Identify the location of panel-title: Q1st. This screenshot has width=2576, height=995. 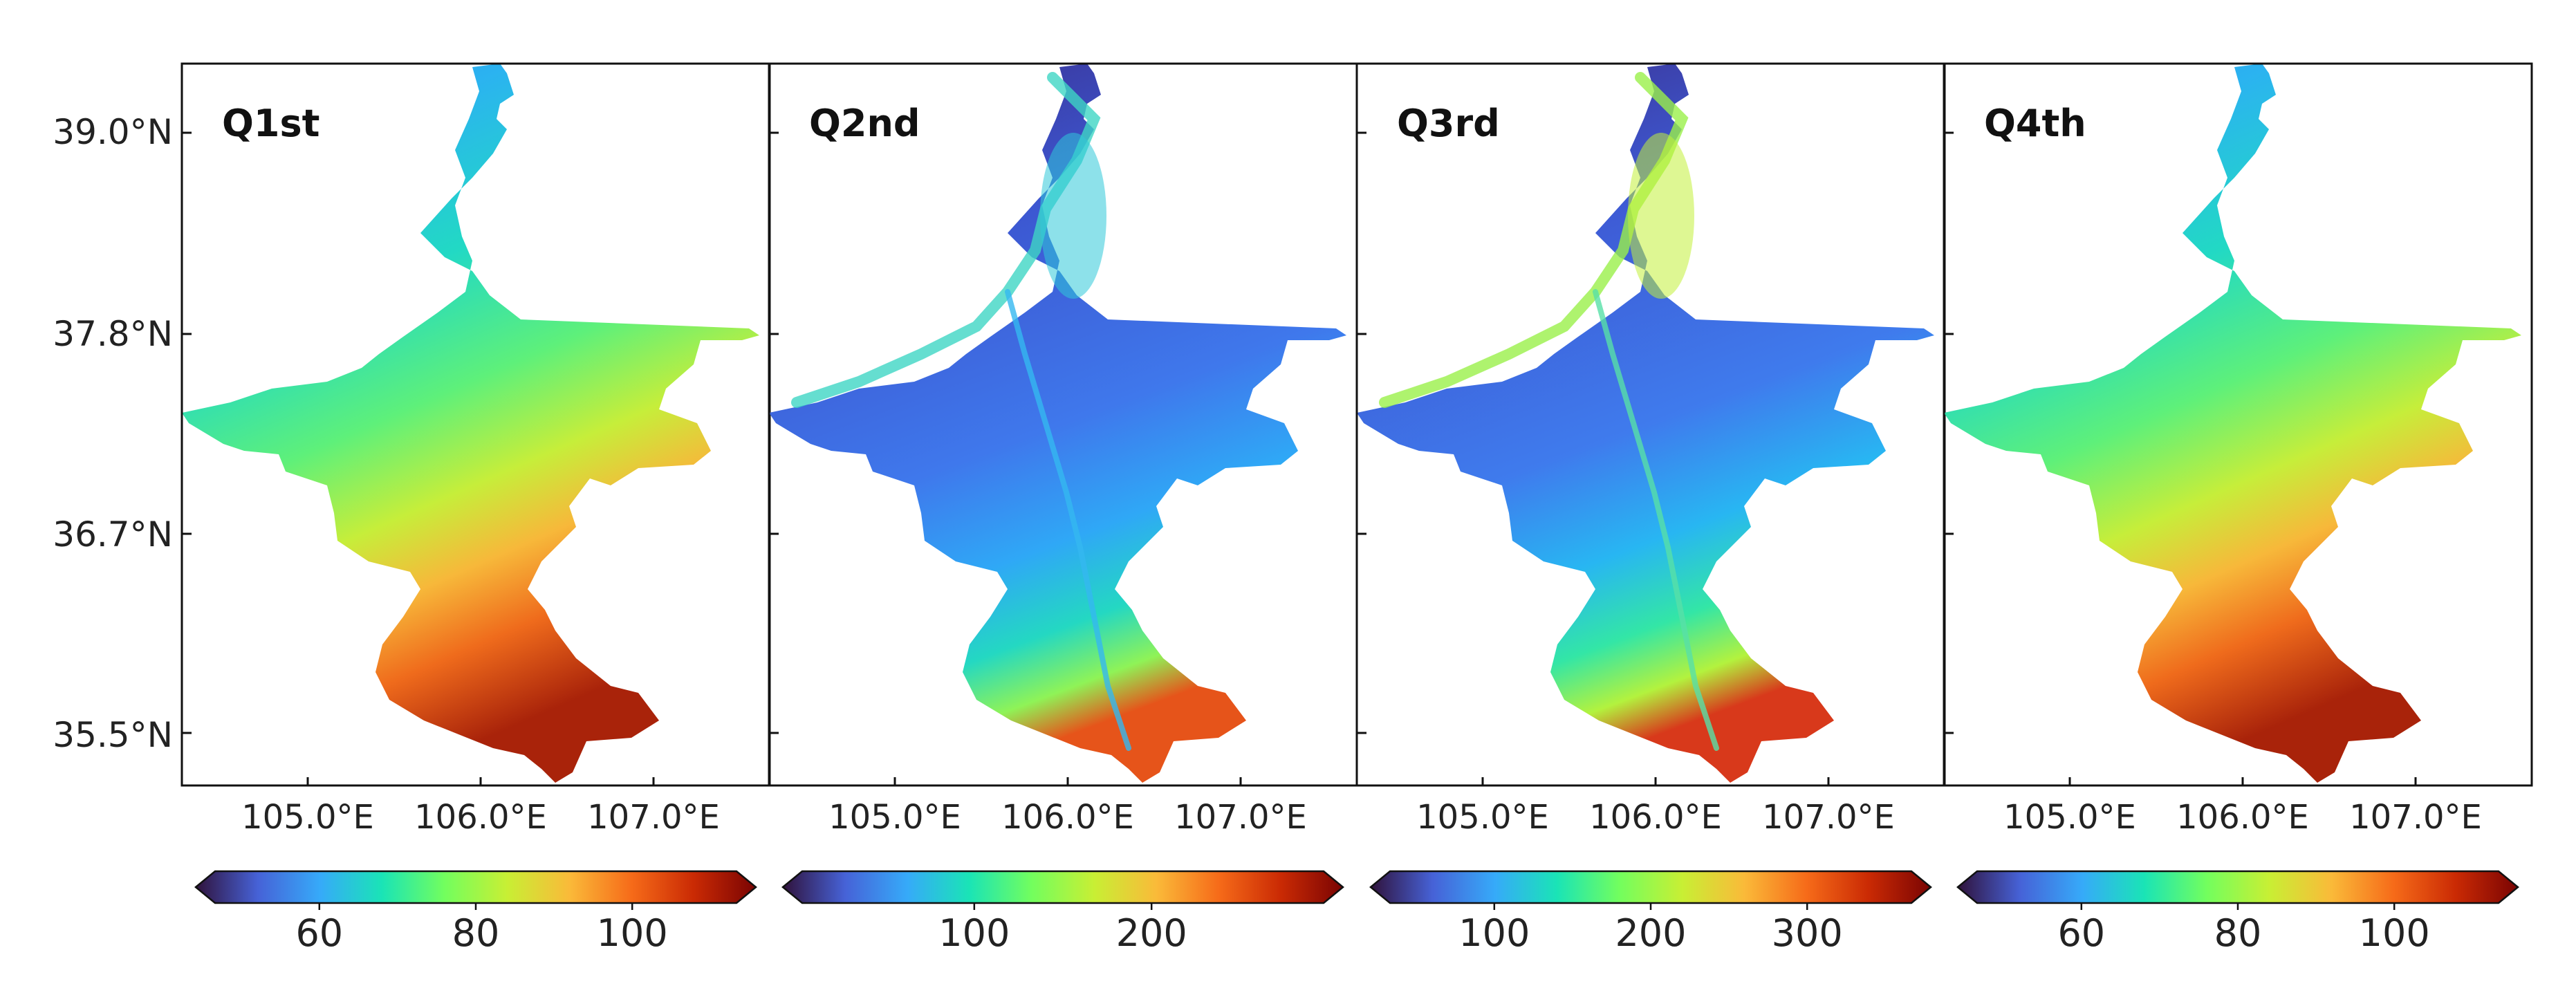
(271, 123).